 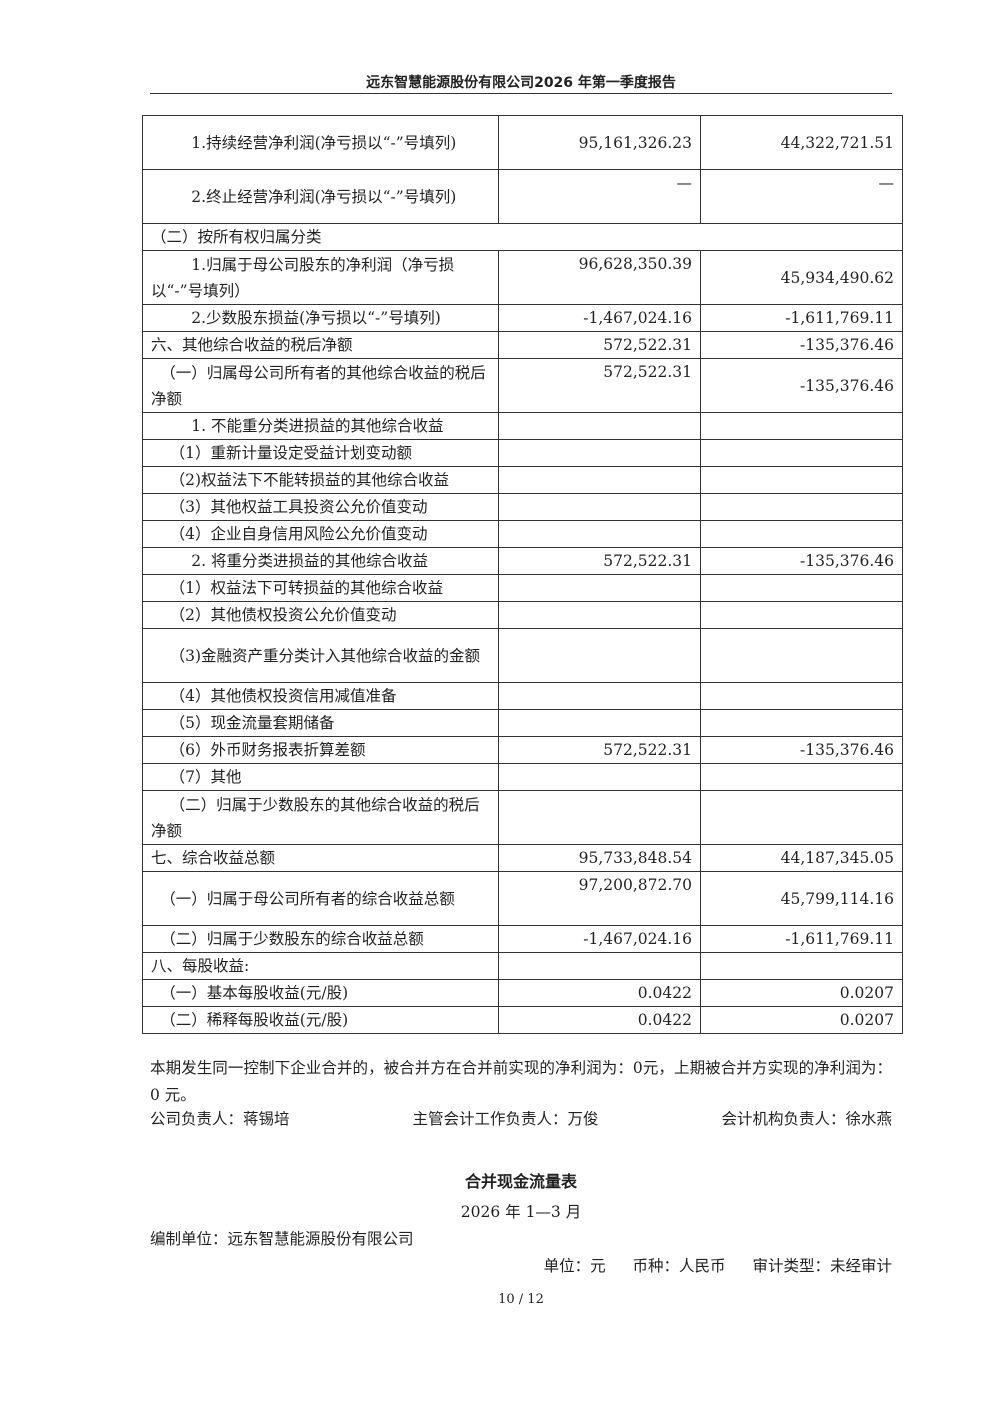 I want to click on table-row: （3）其他权益工具投资公允价值变动, so click(x=522, y=507).